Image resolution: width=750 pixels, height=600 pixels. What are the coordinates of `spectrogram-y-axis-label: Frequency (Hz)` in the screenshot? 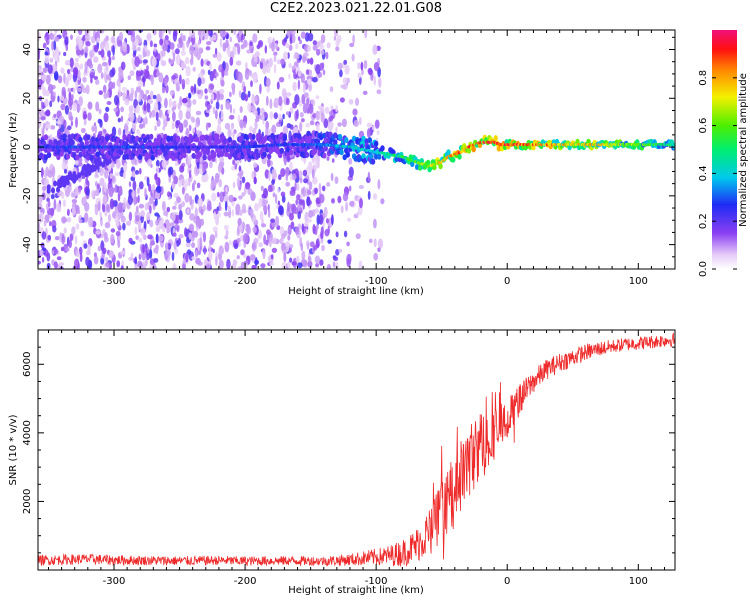 It's located at (13, 150).